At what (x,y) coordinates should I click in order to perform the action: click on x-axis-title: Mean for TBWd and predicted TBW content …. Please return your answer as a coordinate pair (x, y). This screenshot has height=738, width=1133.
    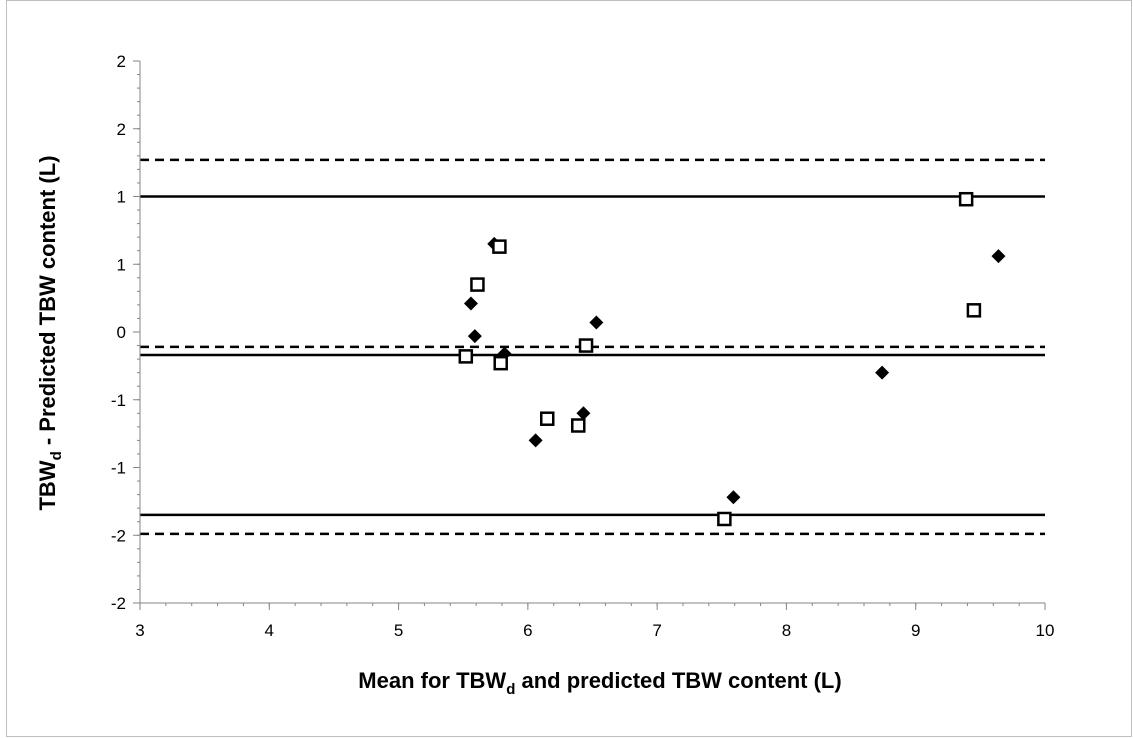
    Looking at the image, I should click on (599, 683).